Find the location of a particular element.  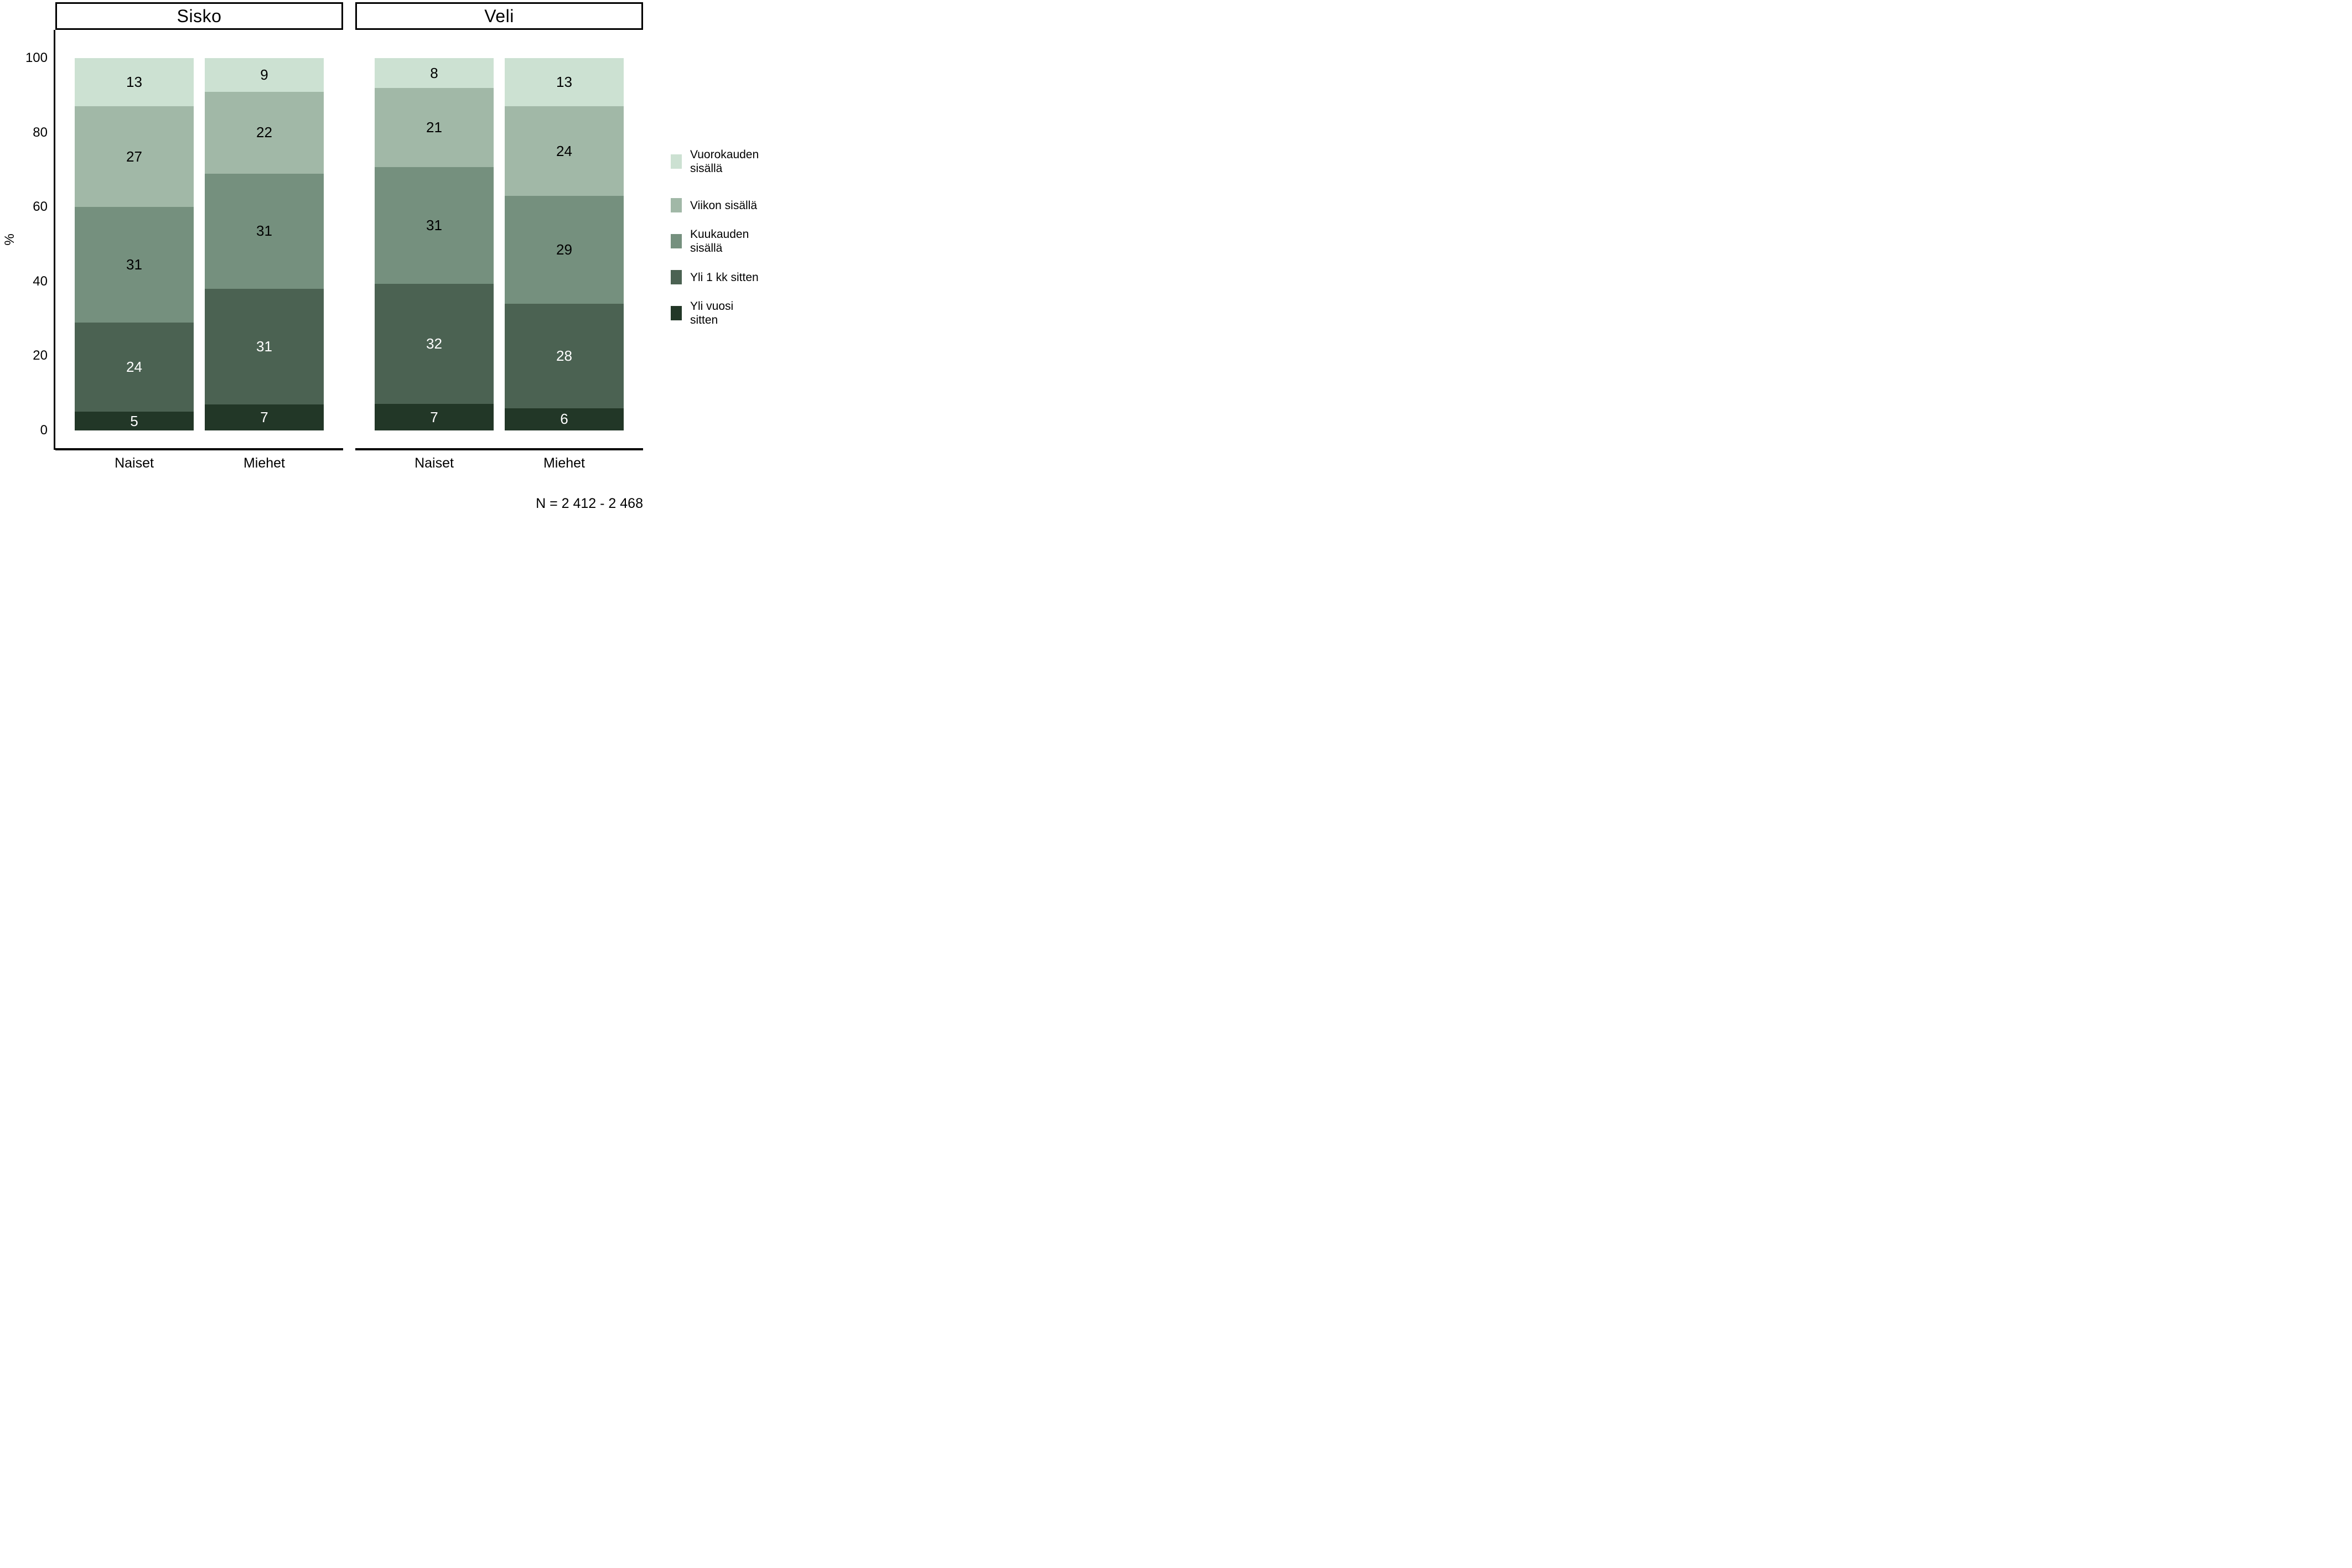

legend-swatch-yli-1-kk-sitten is located at coordinates (676, 277).